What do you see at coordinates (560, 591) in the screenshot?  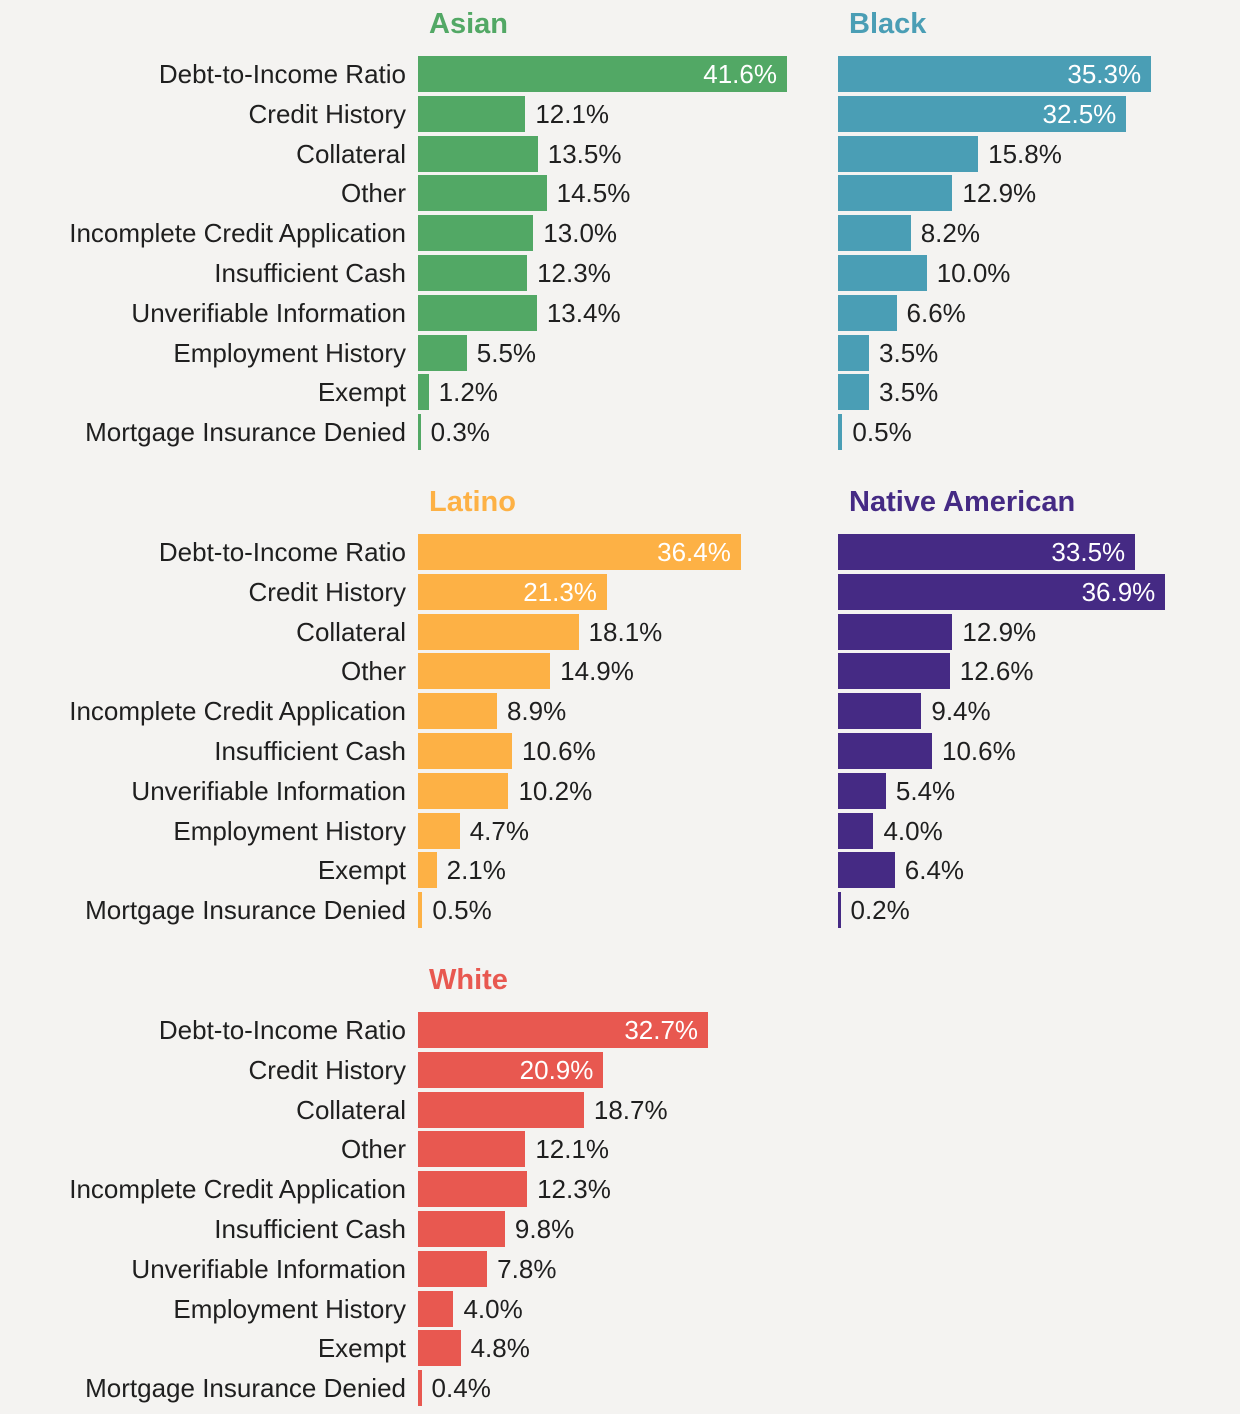 I see `value-label: 21.3%` at bounding box center [560, 591].